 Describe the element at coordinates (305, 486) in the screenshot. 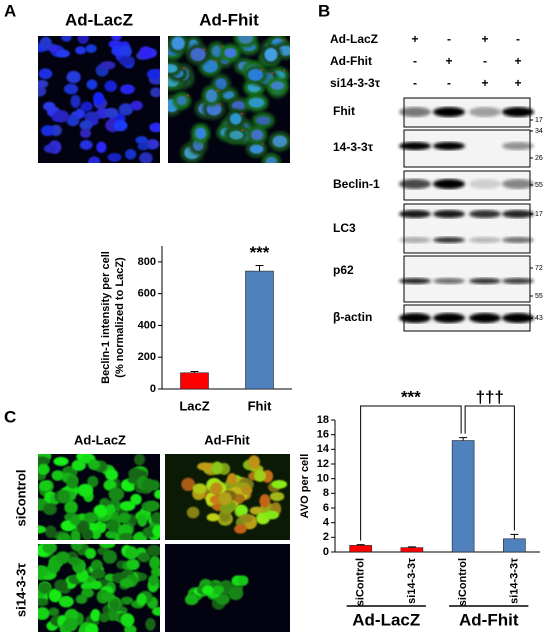

I see `y-axis-label: AVO per cell` at that location.